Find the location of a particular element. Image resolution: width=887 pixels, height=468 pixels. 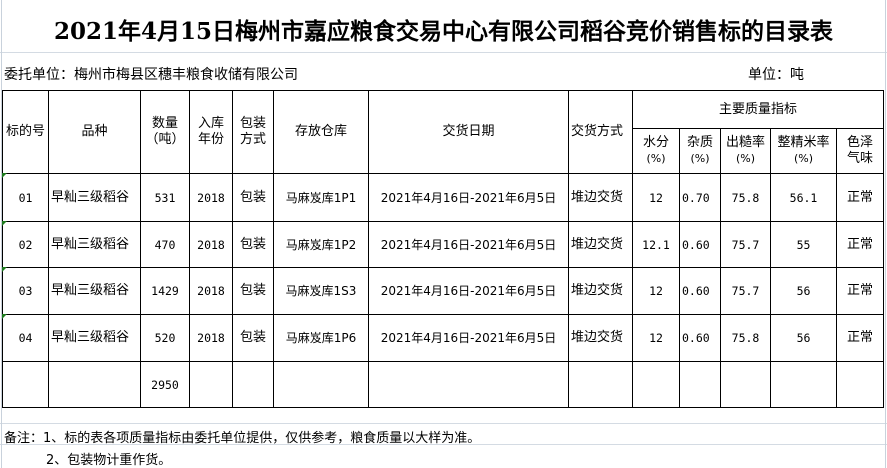

cell-lot-no: 01 is located at coordinates (25, 197).